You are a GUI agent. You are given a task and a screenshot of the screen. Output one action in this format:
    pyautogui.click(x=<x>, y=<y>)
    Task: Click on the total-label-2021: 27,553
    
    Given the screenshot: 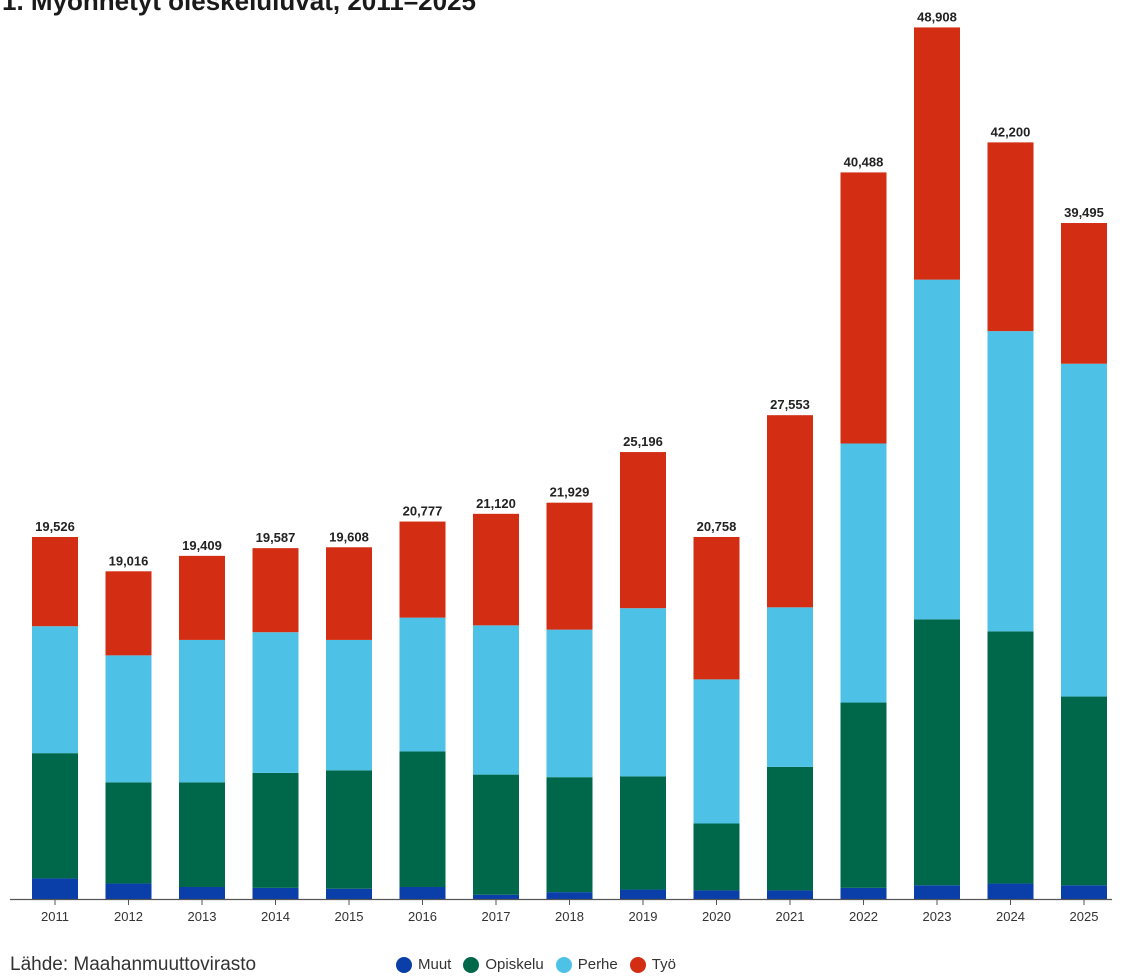 What is the action you would take?
    pyautogui.click(x=790, y=404)
    